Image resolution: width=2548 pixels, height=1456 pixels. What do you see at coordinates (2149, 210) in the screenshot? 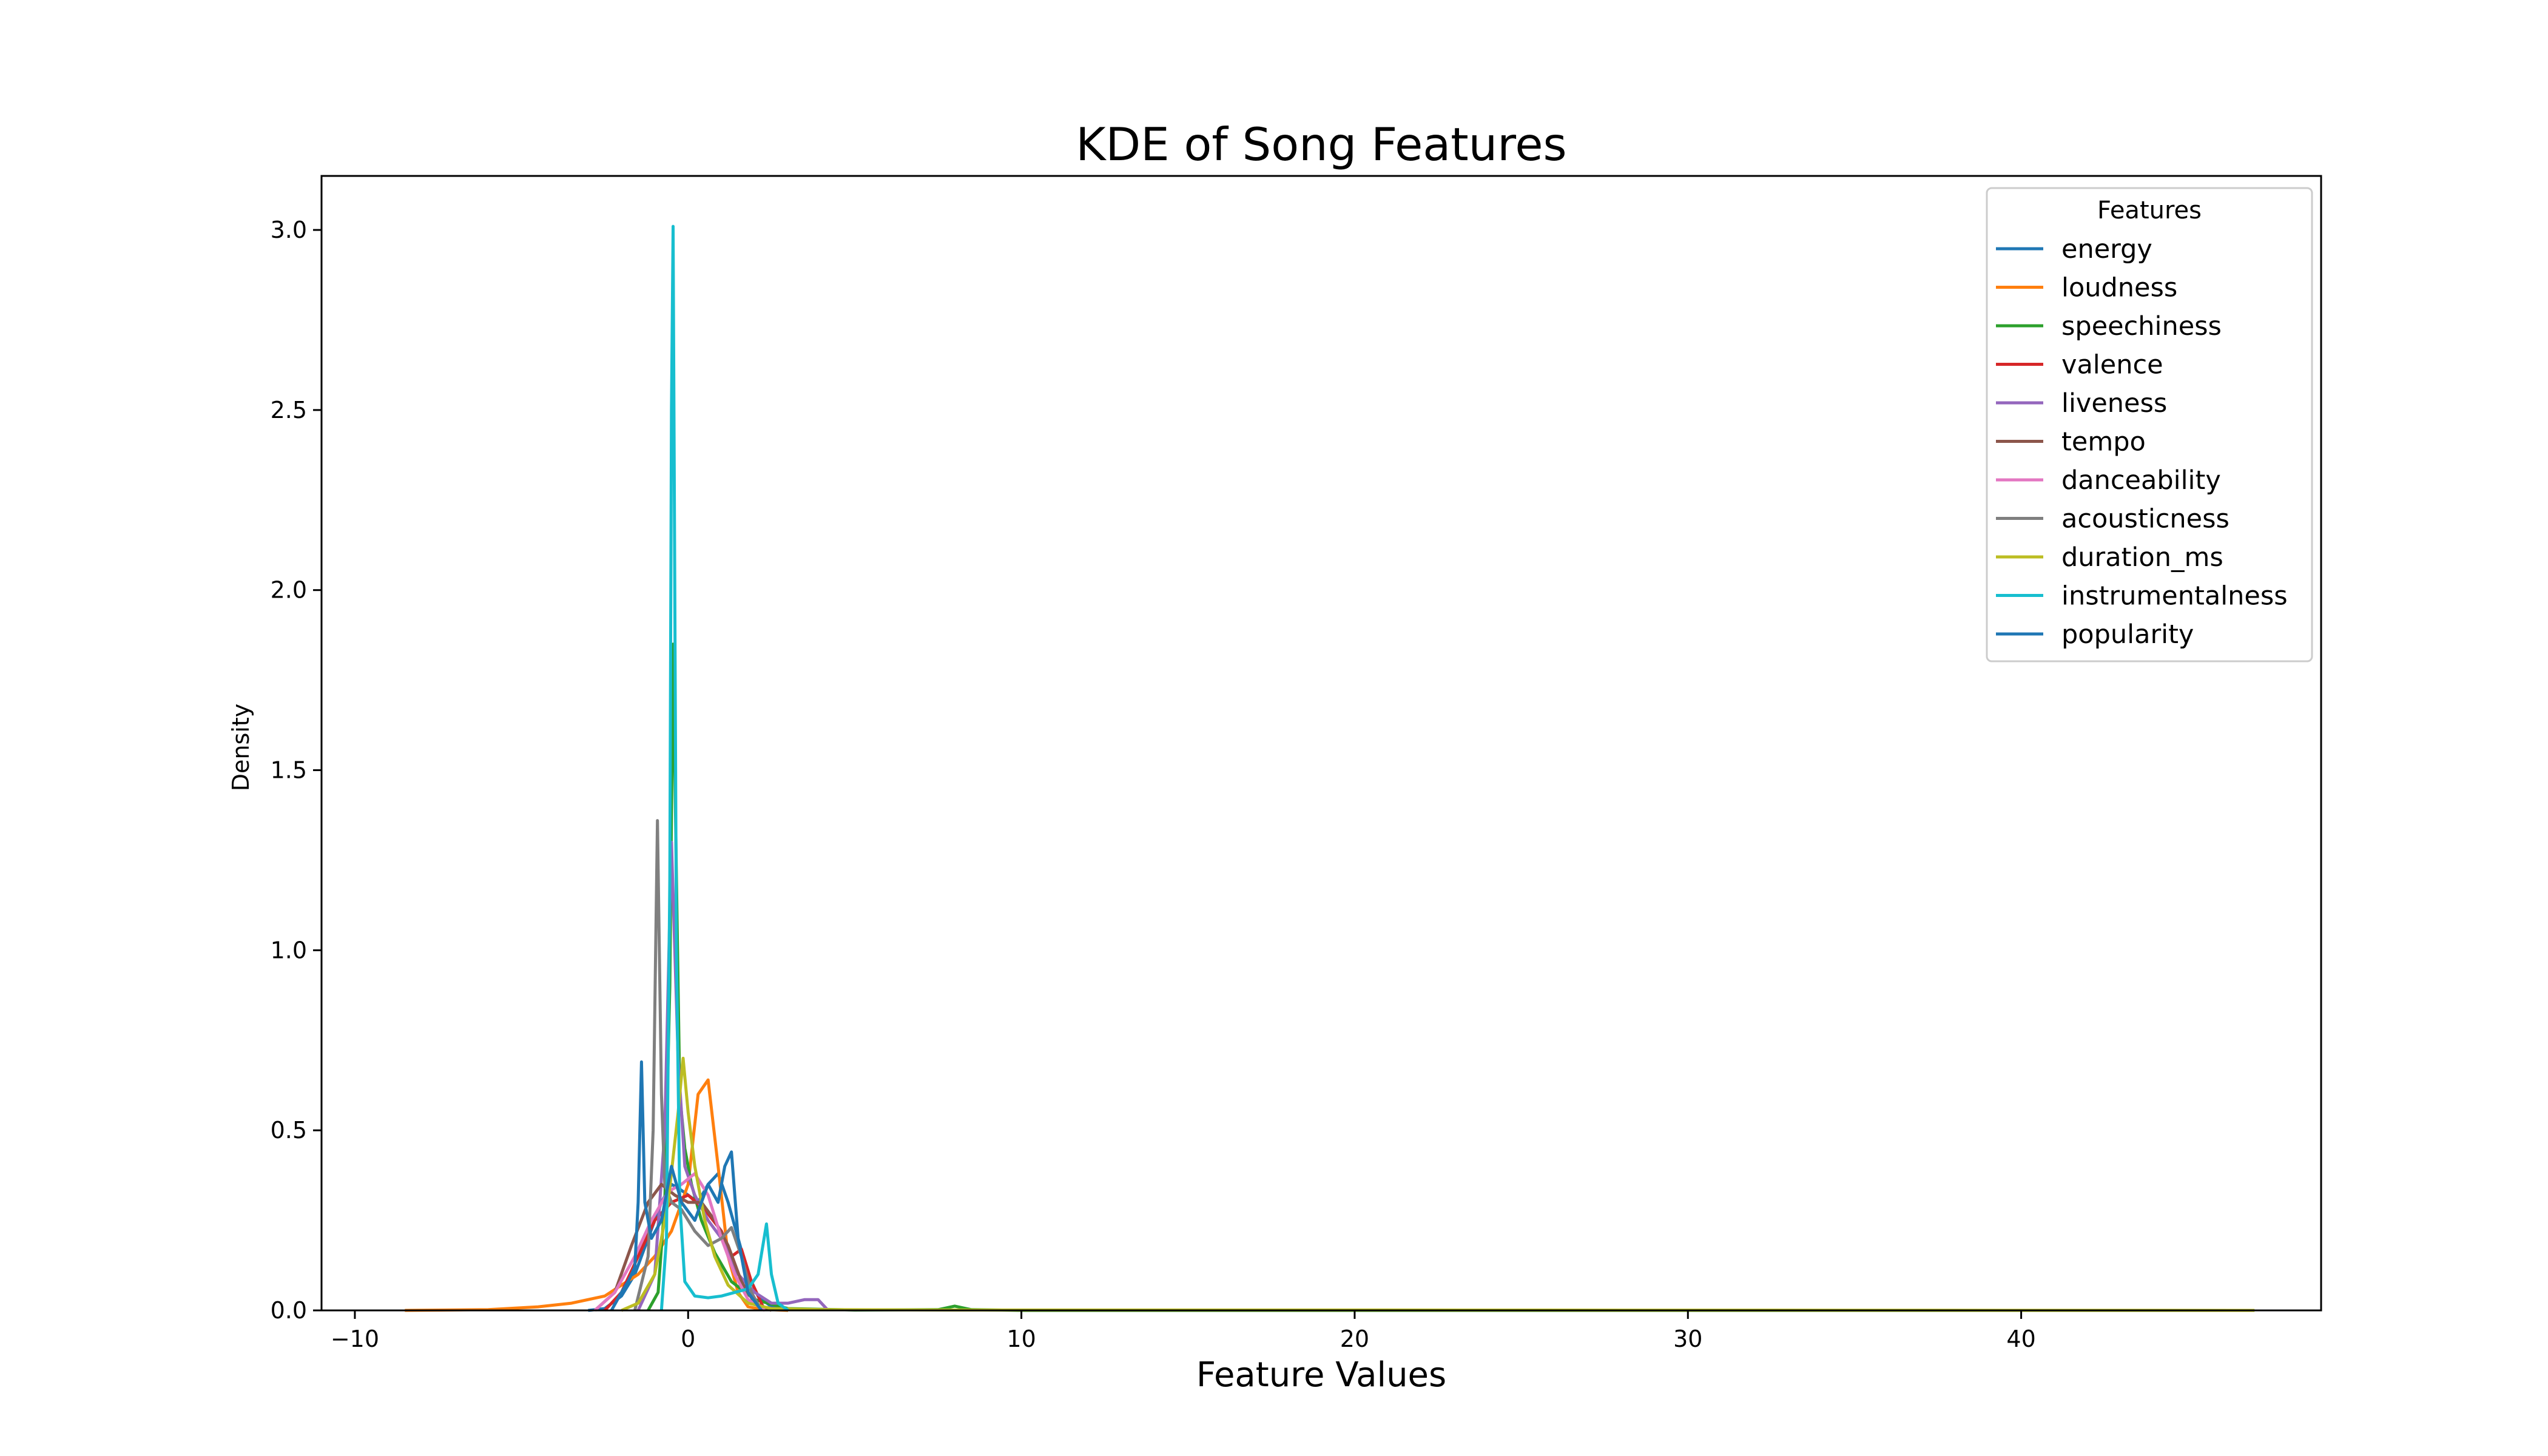
I see `legend-title: Features` at bounding box center [2149, 210].